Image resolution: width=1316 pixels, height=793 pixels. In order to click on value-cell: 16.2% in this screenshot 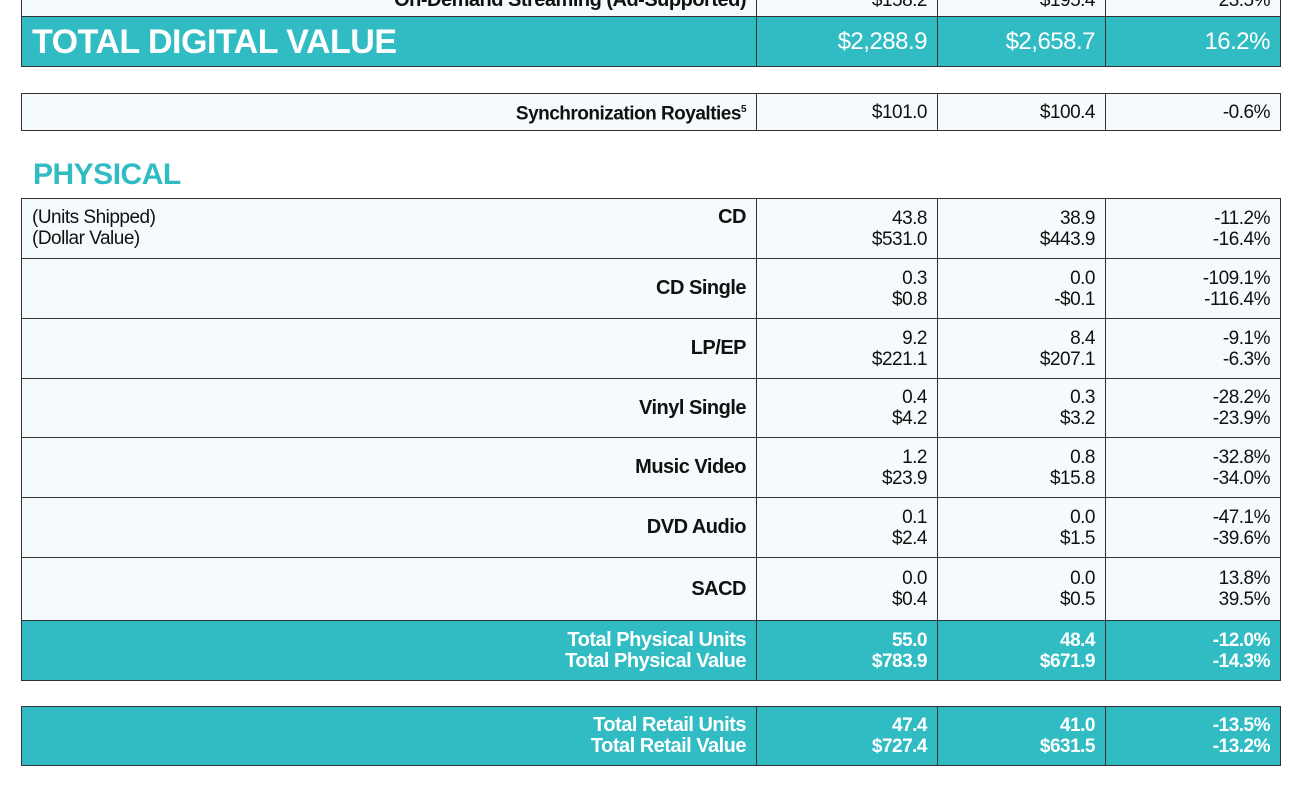, I will do `click(1193, 41)`.